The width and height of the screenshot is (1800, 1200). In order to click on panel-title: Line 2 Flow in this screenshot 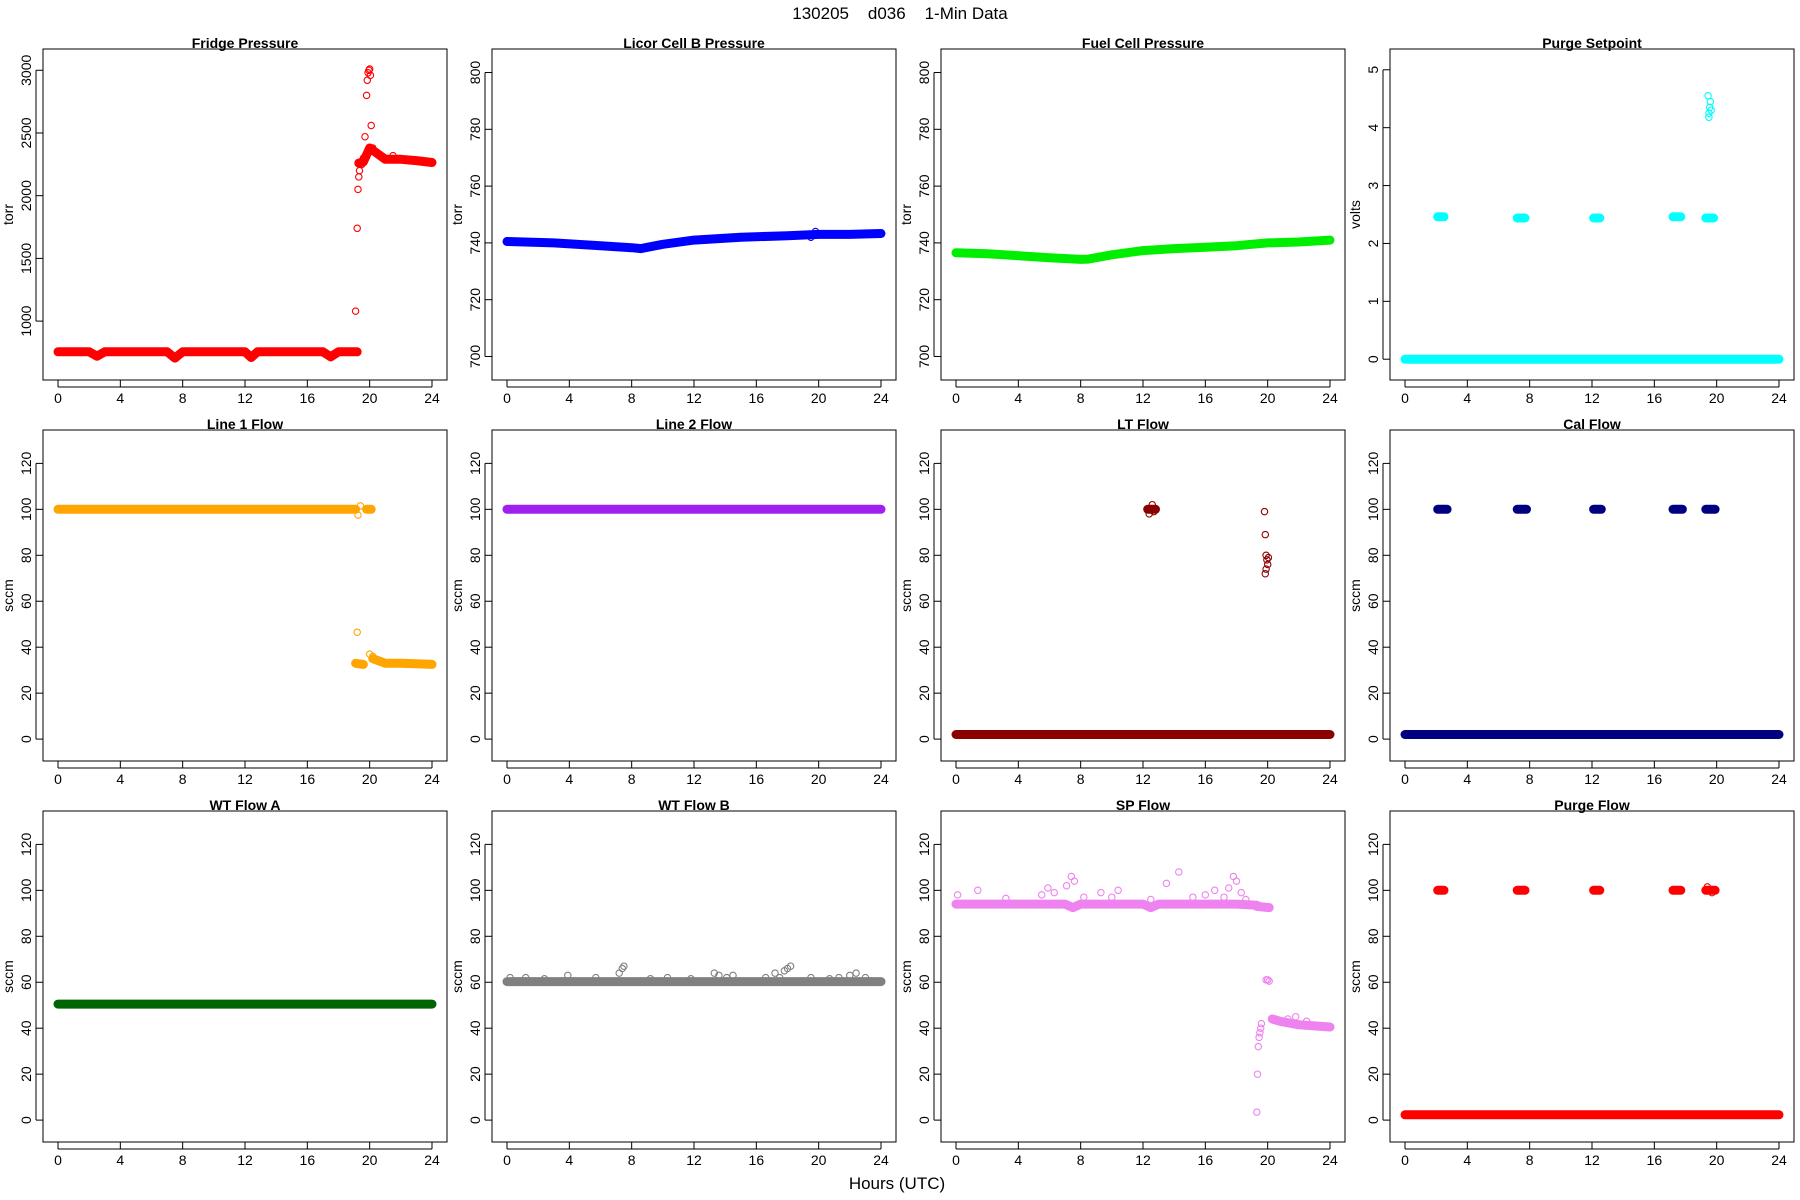, I will do `click(694, 424)`.